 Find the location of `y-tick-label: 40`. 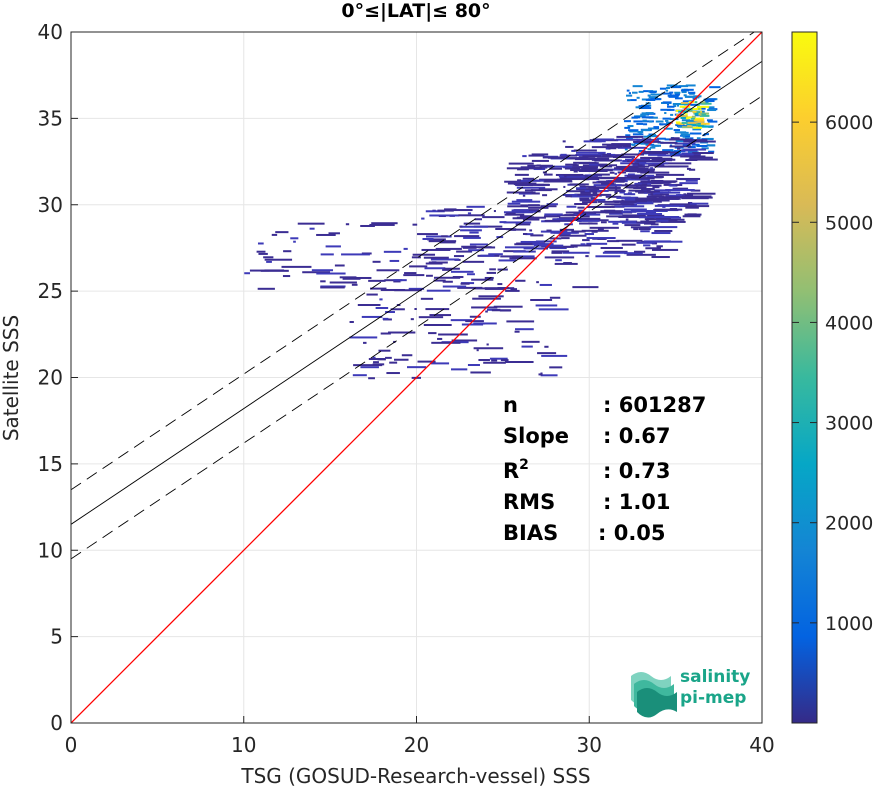

y-tick-label: 40 is located at coordinates (50, 32).